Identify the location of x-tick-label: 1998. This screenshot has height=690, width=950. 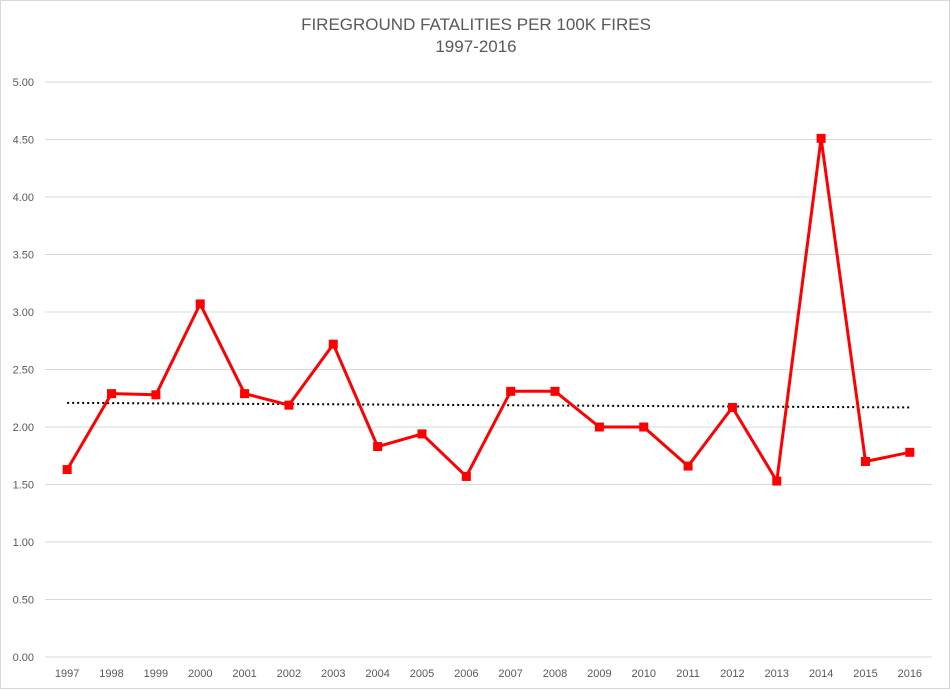
(111, 674).